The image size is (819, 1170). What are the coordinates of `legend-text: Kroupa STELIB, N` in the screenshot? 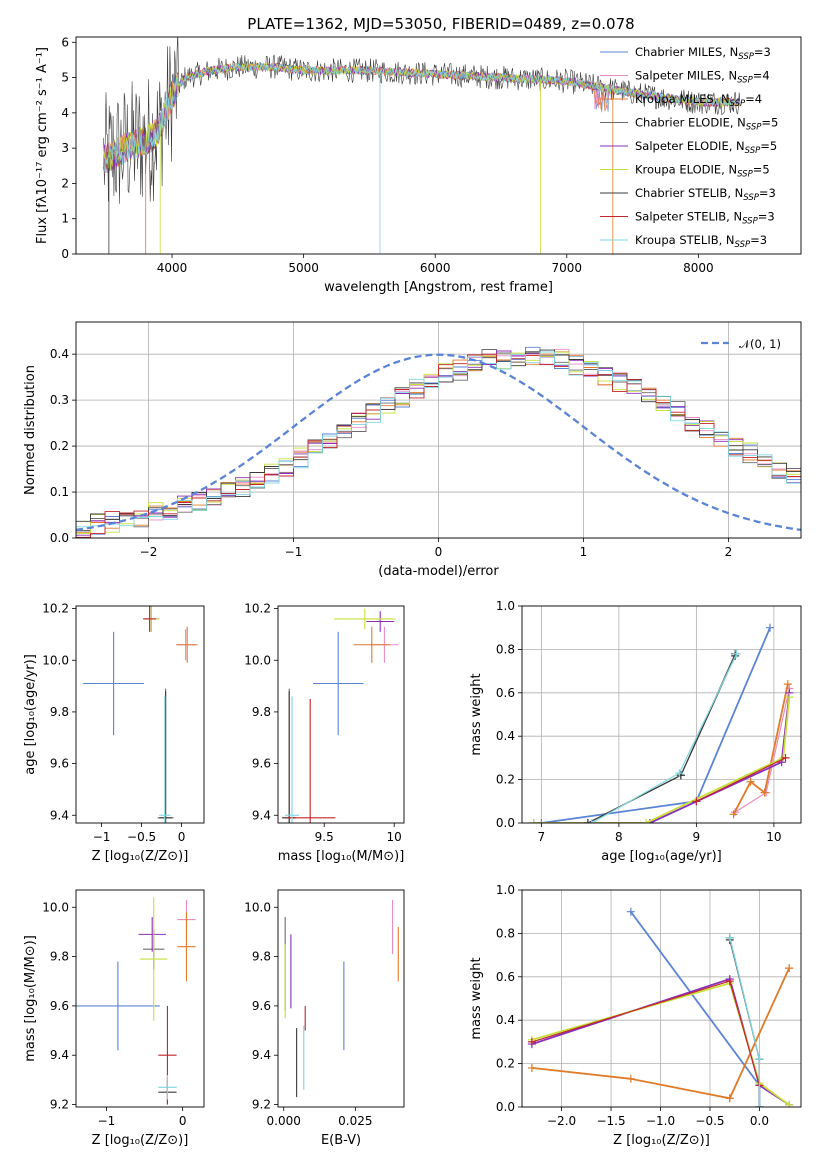 It's located at (685, 240).